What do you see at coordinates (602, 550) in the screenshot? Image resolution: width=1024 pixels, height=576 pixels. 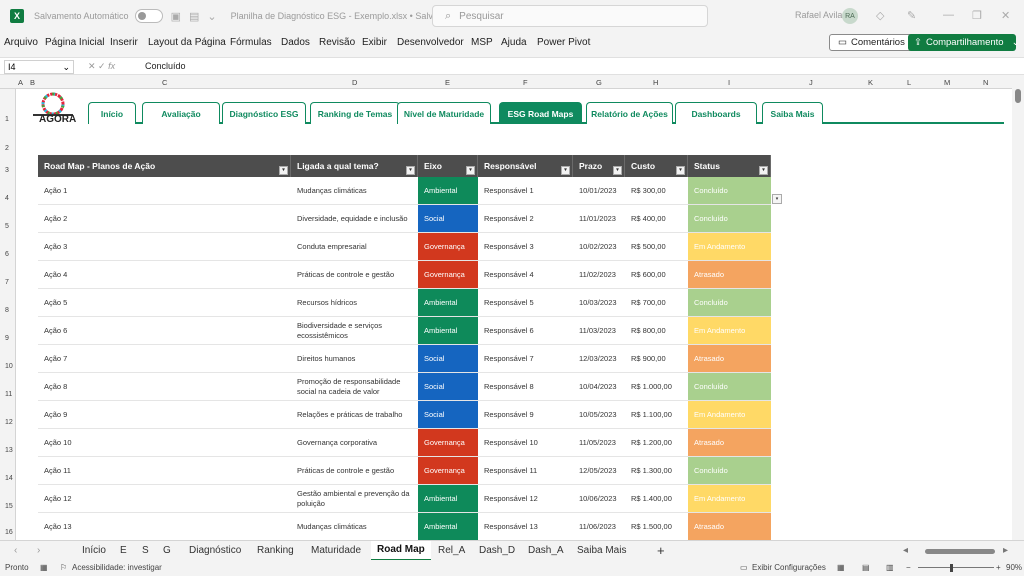 I see `sheet-tab: Saiba Mais` at bounding box center [602, 550].